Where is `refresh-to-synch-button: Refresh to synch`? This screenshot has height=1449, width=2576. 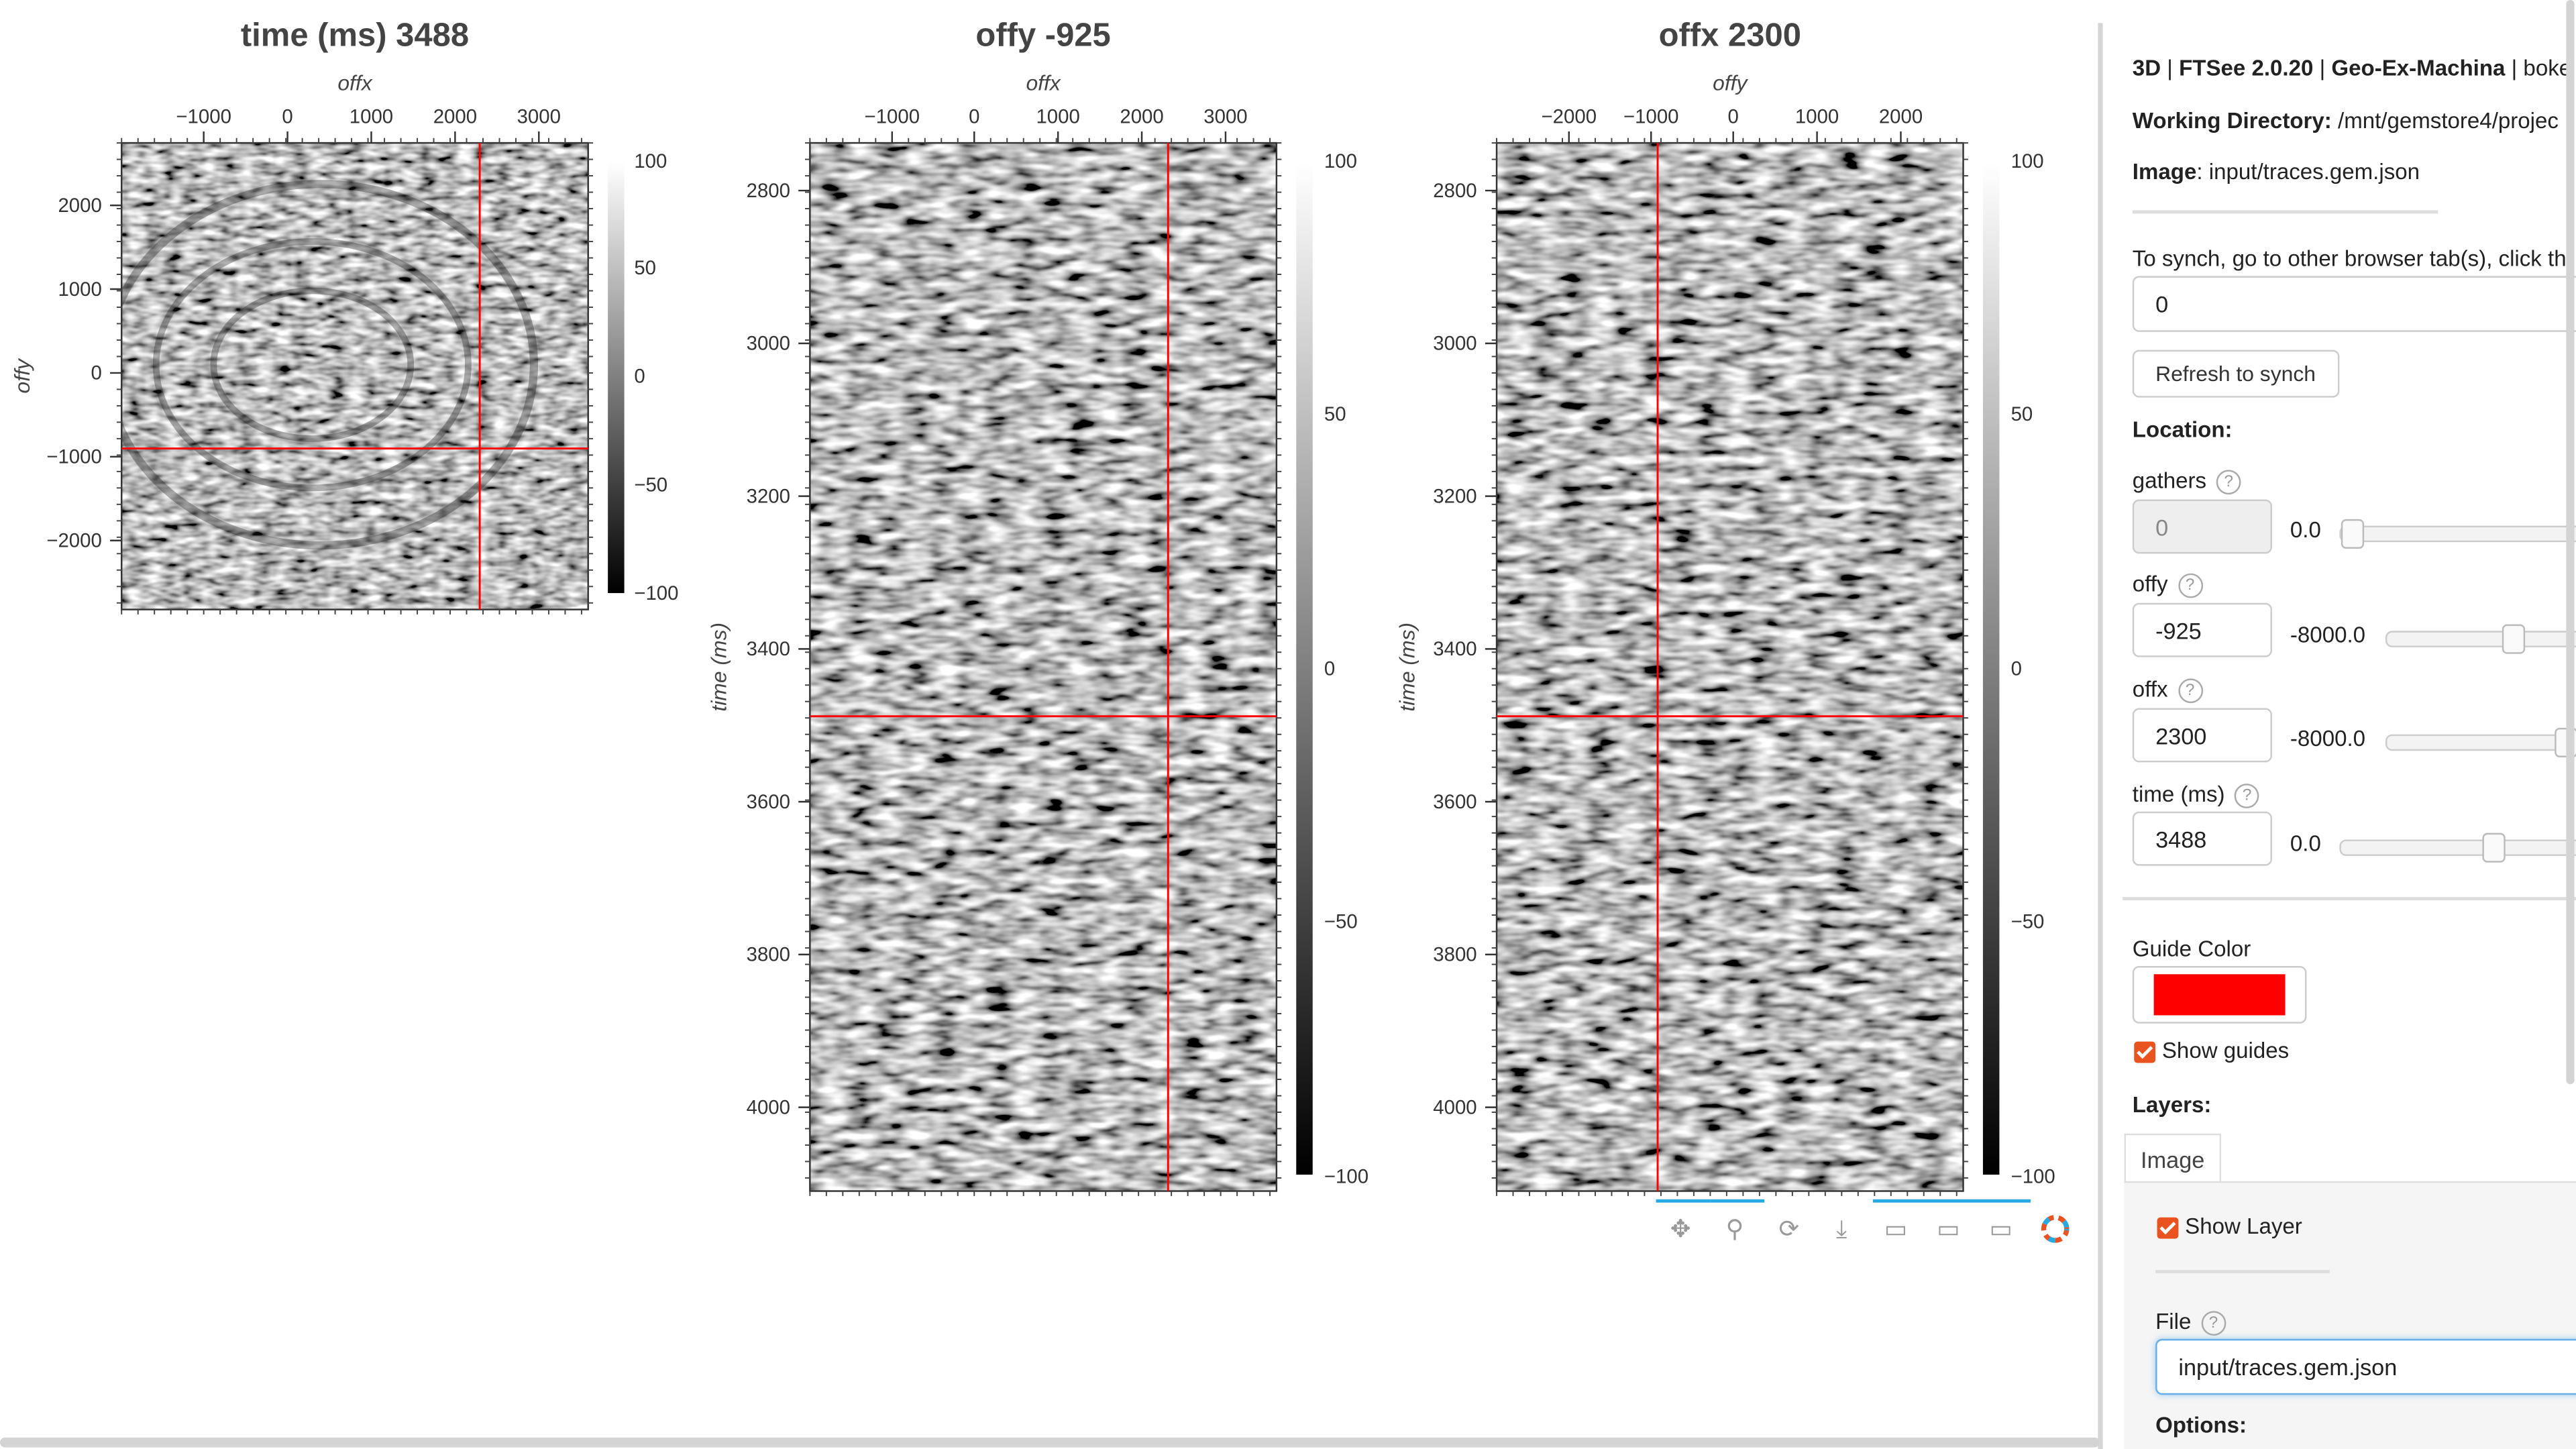
refresh-to-synch-button: Refresh to synch is located at coordinates (2235, 374).